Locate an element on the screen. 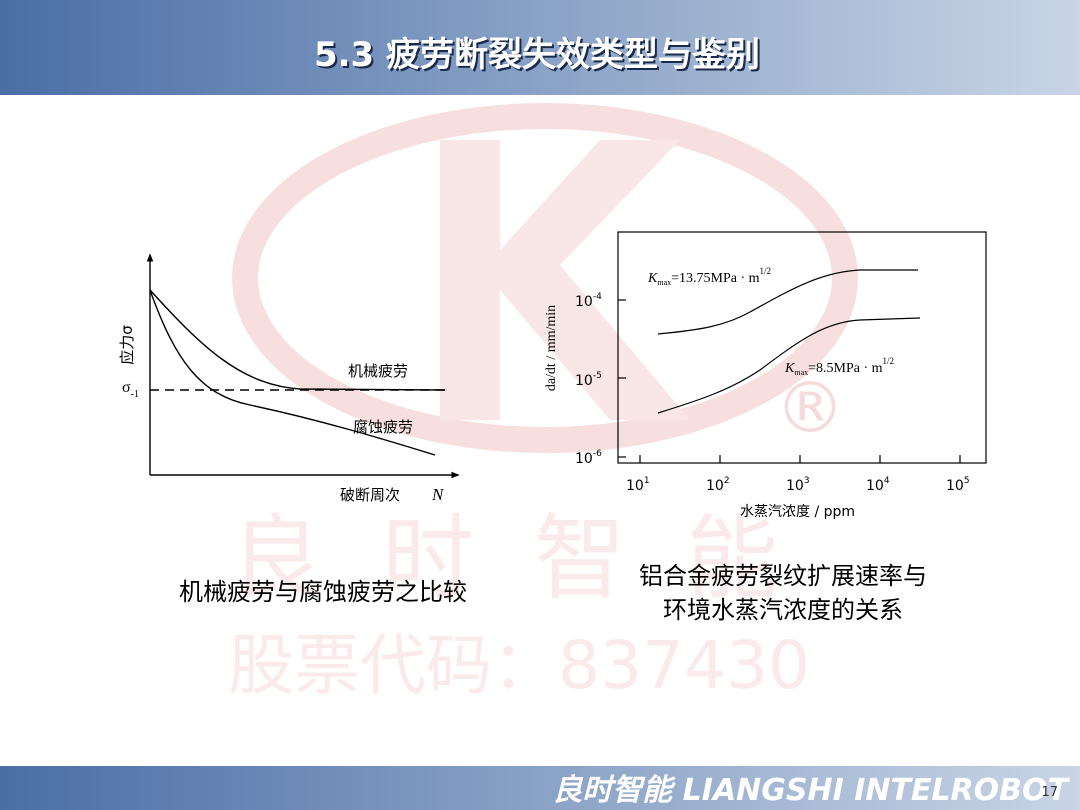 This screenshot has width=1080, height=810. title-shadow: 5.3 疲劳断裂失效类型与鉴别 is located at coordinates (539, 57).